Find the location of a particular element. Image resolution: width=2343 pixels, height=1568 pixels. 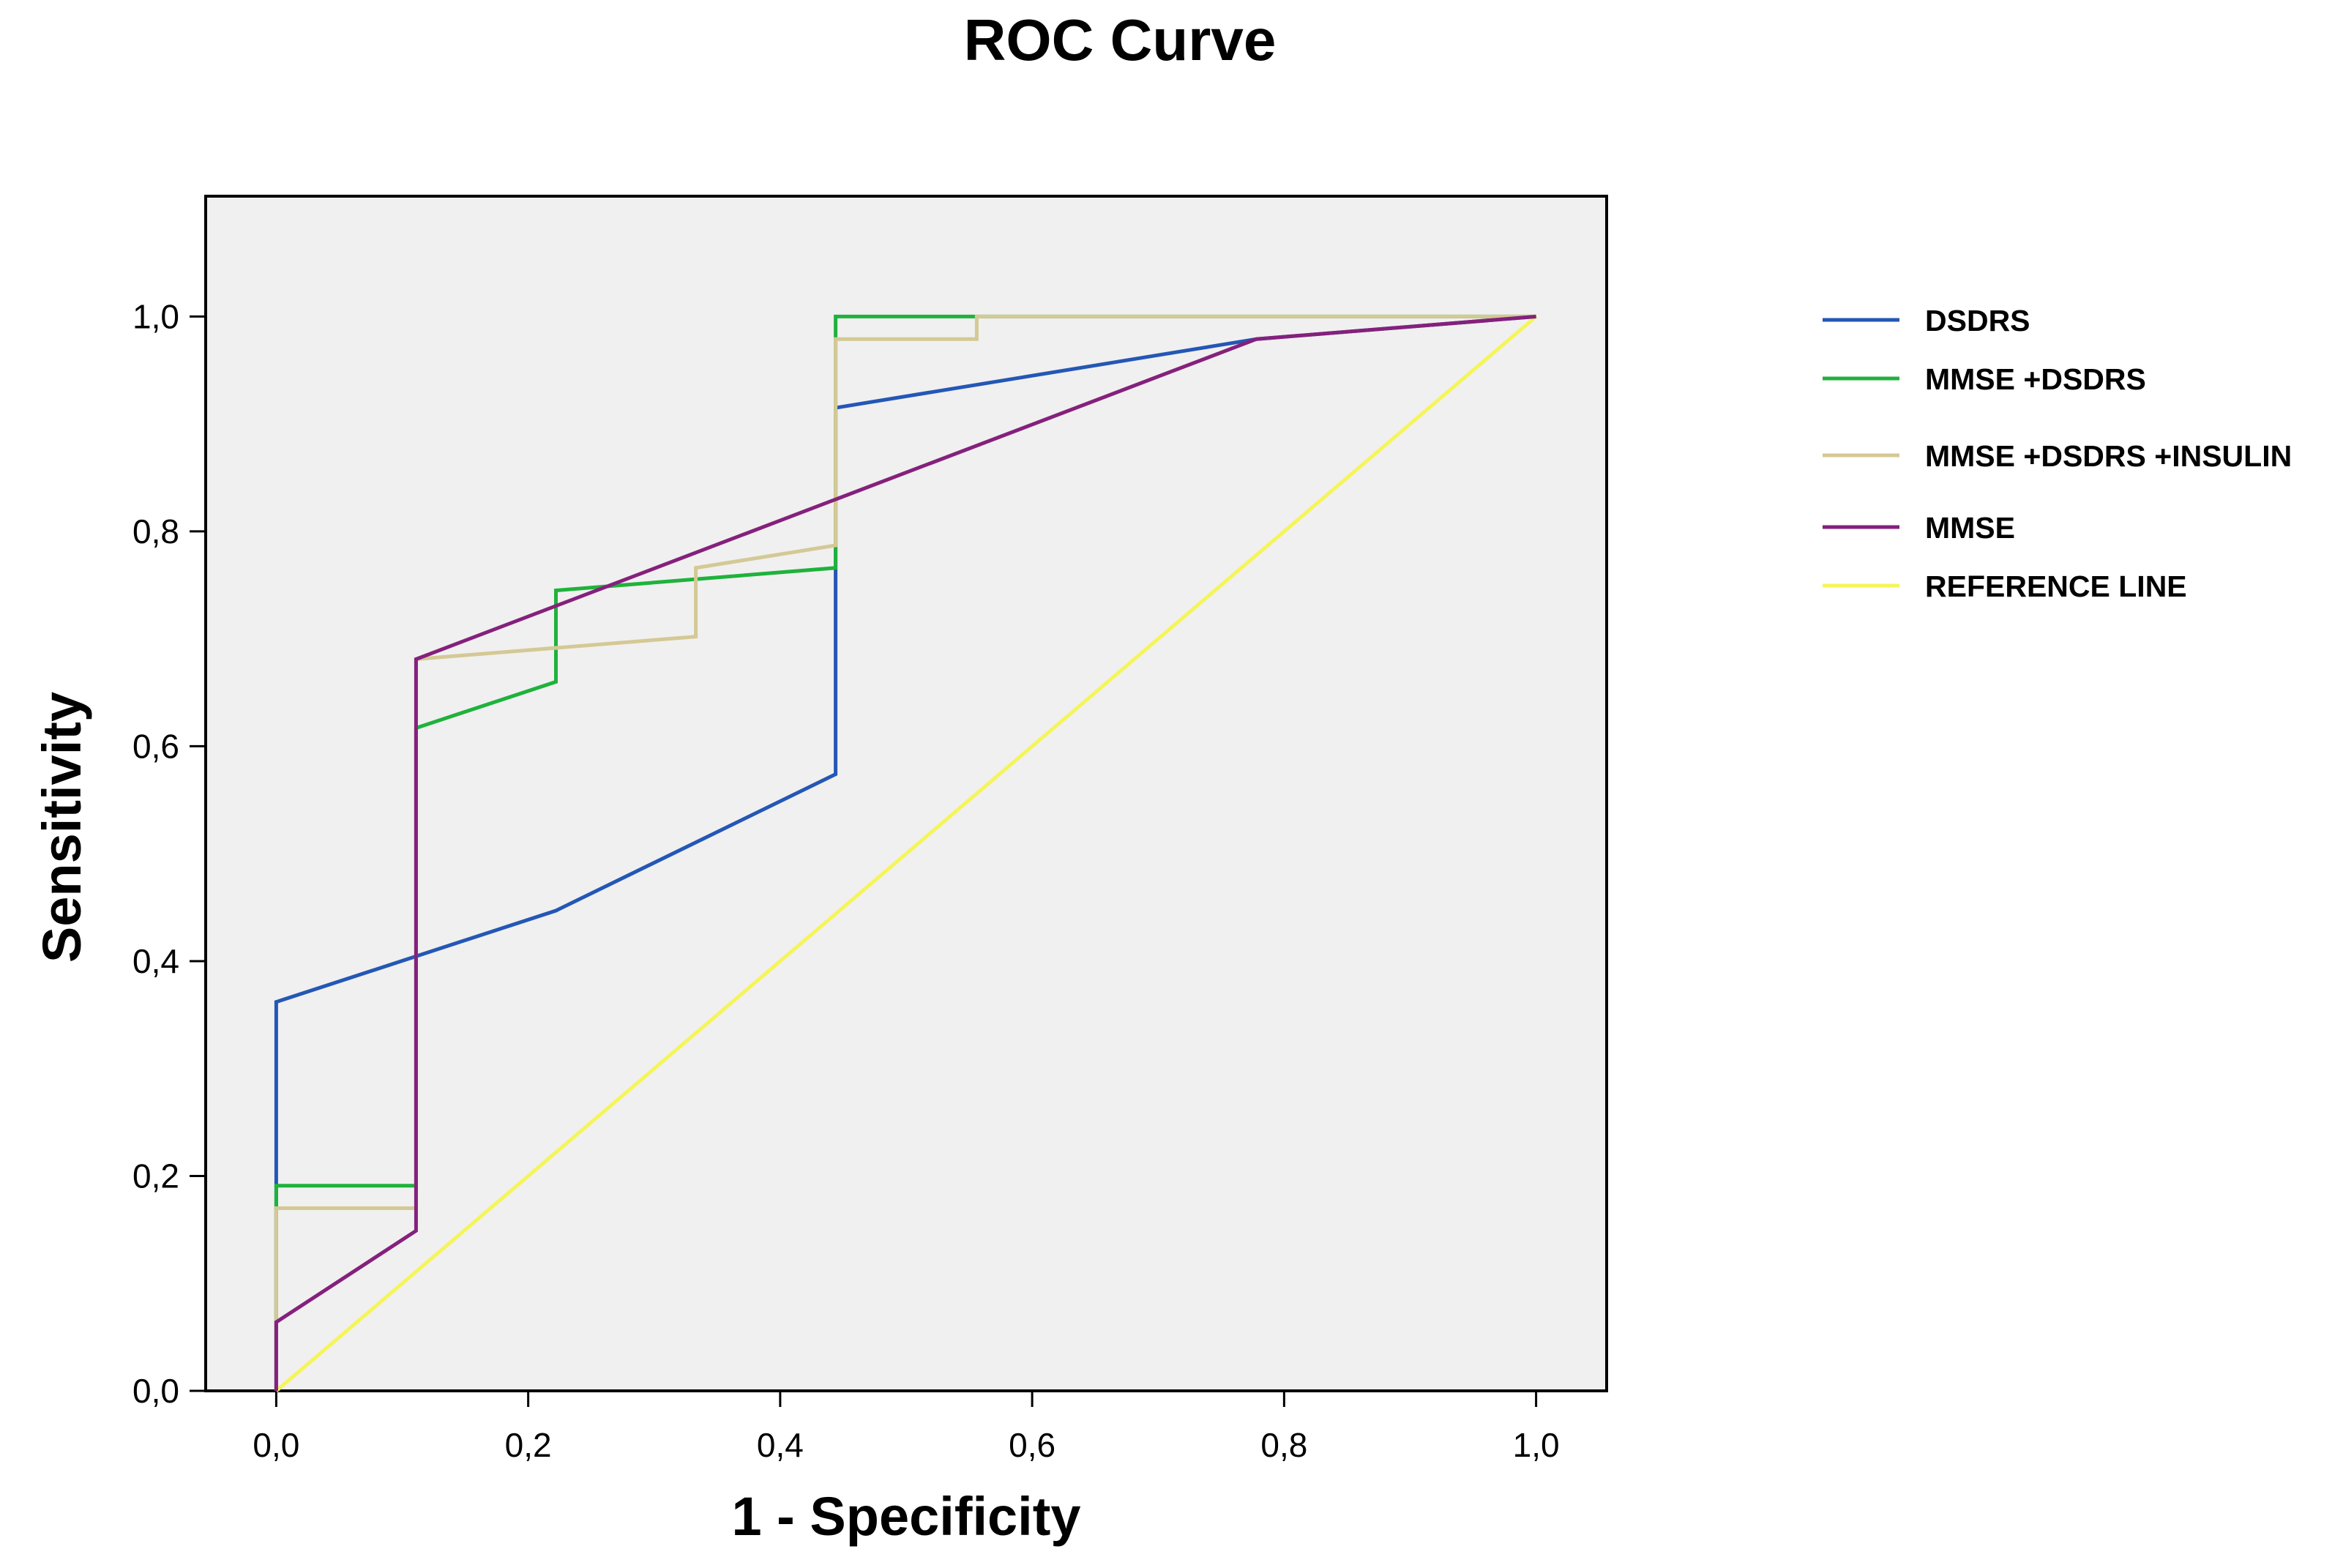

x-axis-title: 1 - Specificity is located at coordinates (905, 1516).